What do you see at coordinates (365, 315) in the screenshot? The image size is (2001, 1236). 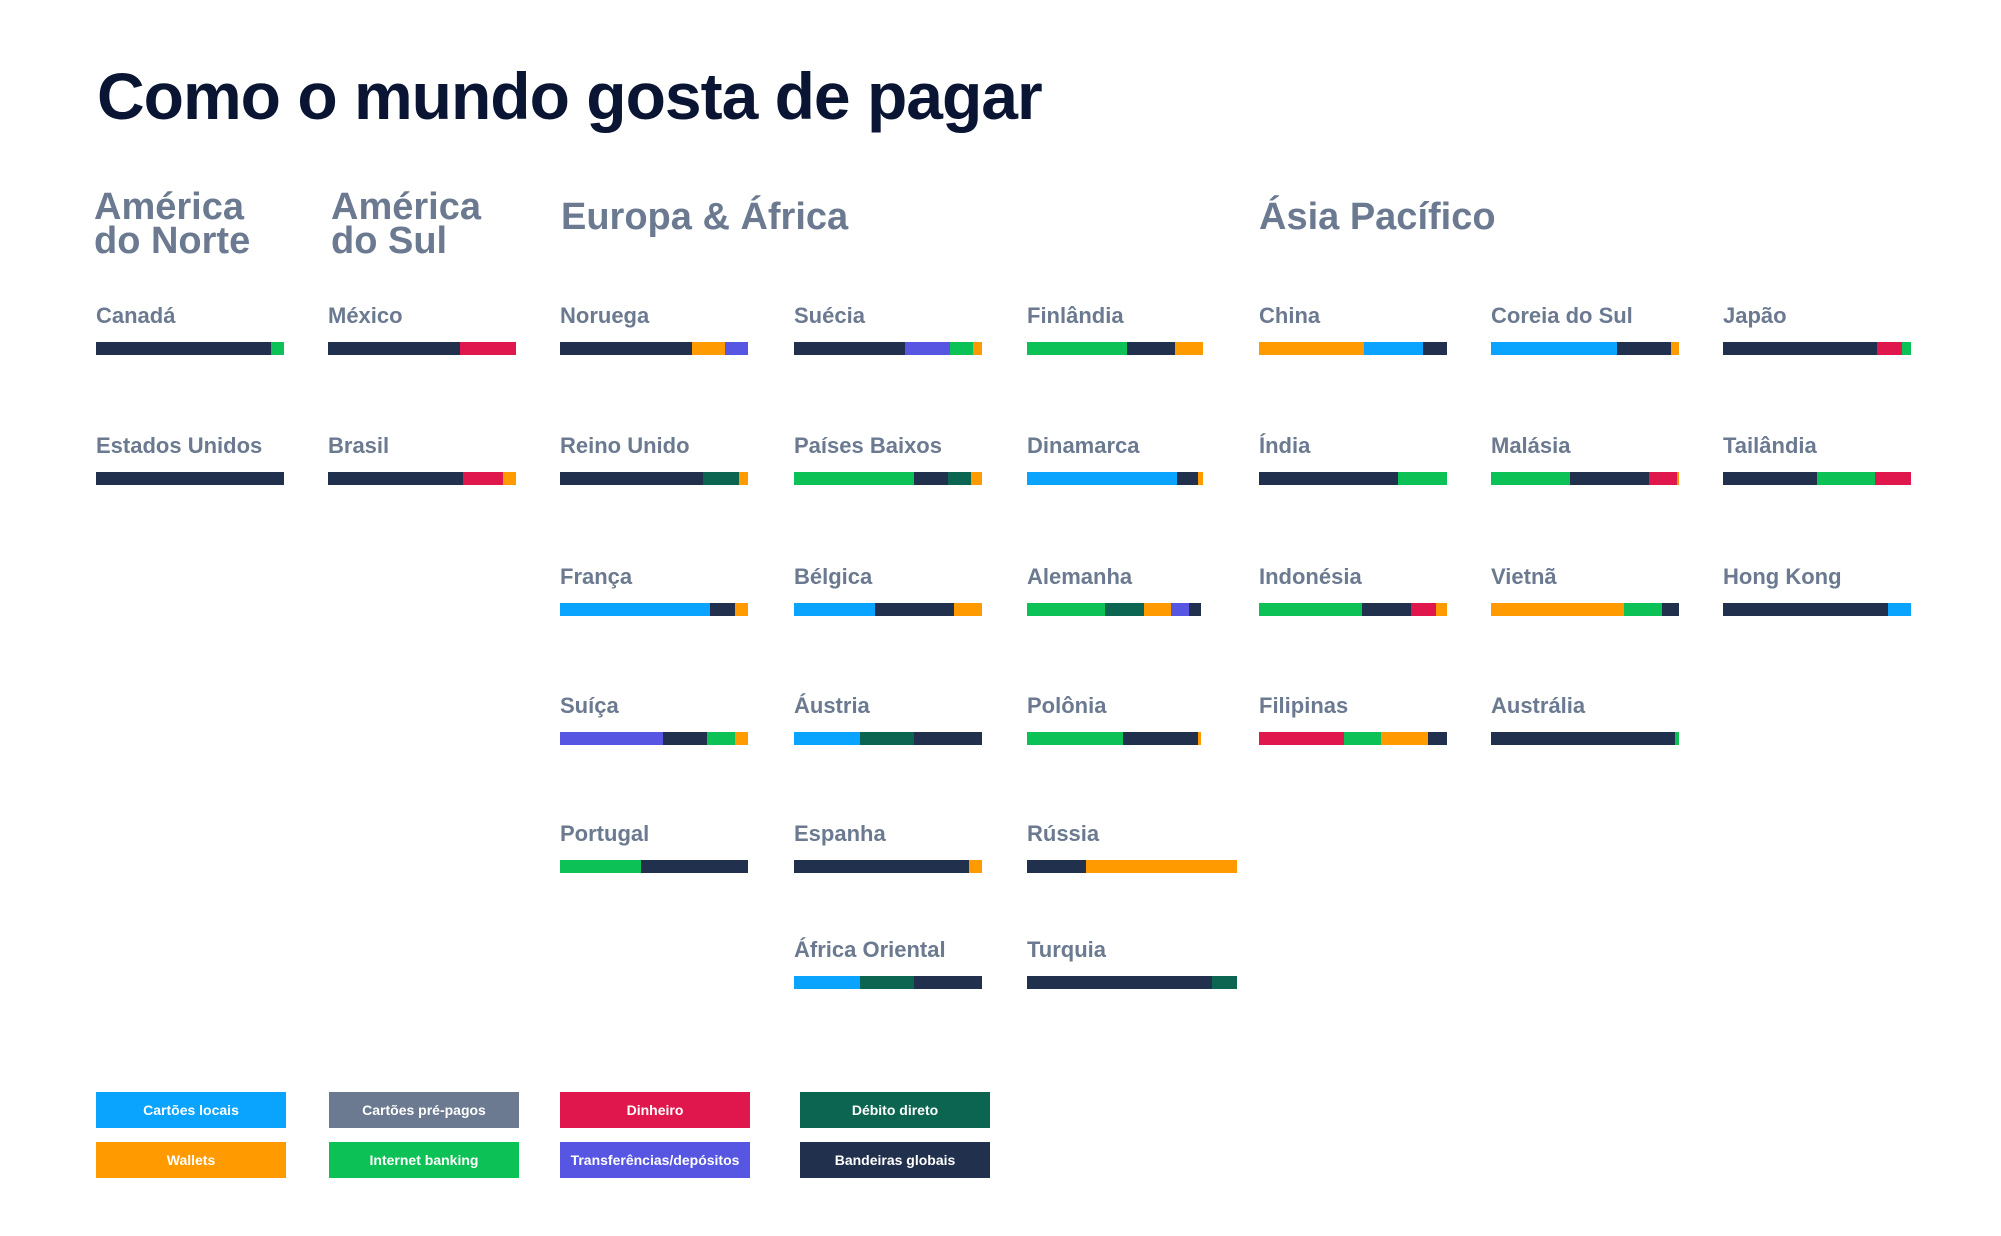 I see `country-label: México` at bounding box center [365, 315].